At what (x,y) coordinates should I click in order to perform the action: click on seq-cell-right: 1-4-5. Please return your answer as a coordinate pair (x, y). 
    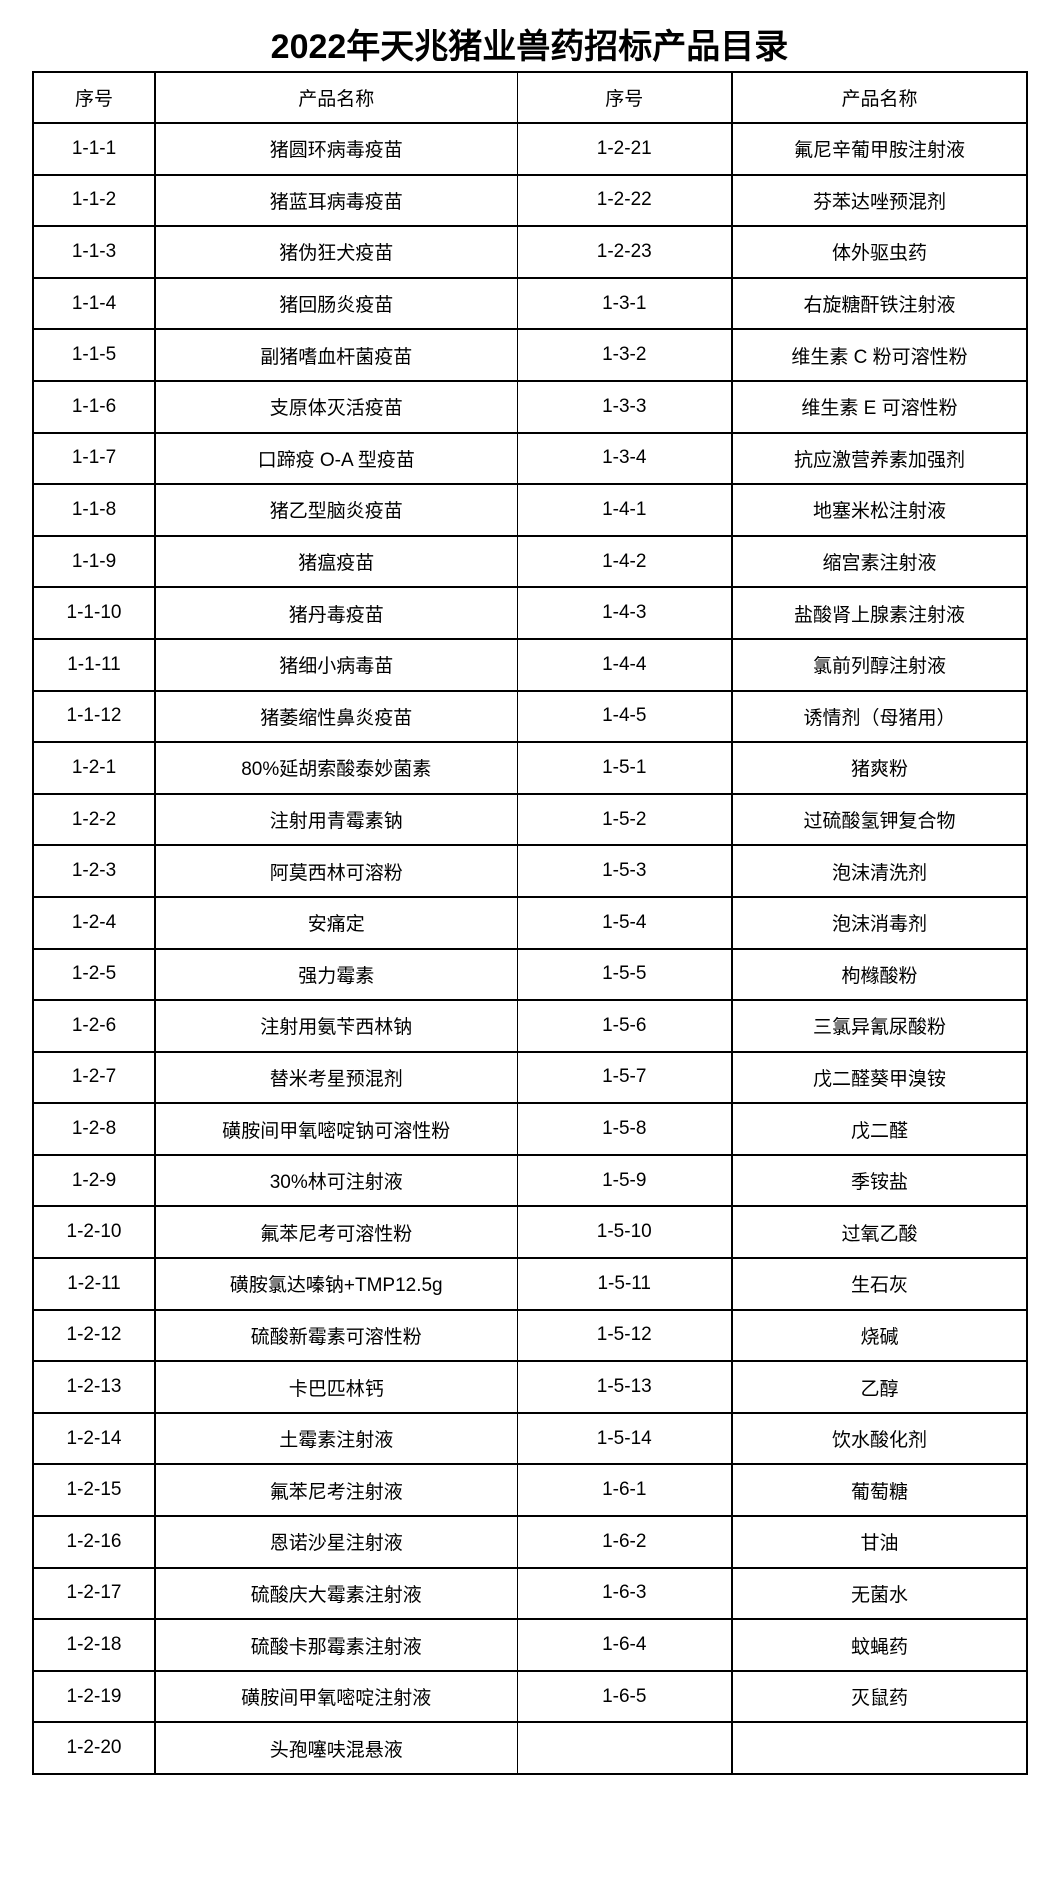
    Looking at the image, I should click on (624, 716).